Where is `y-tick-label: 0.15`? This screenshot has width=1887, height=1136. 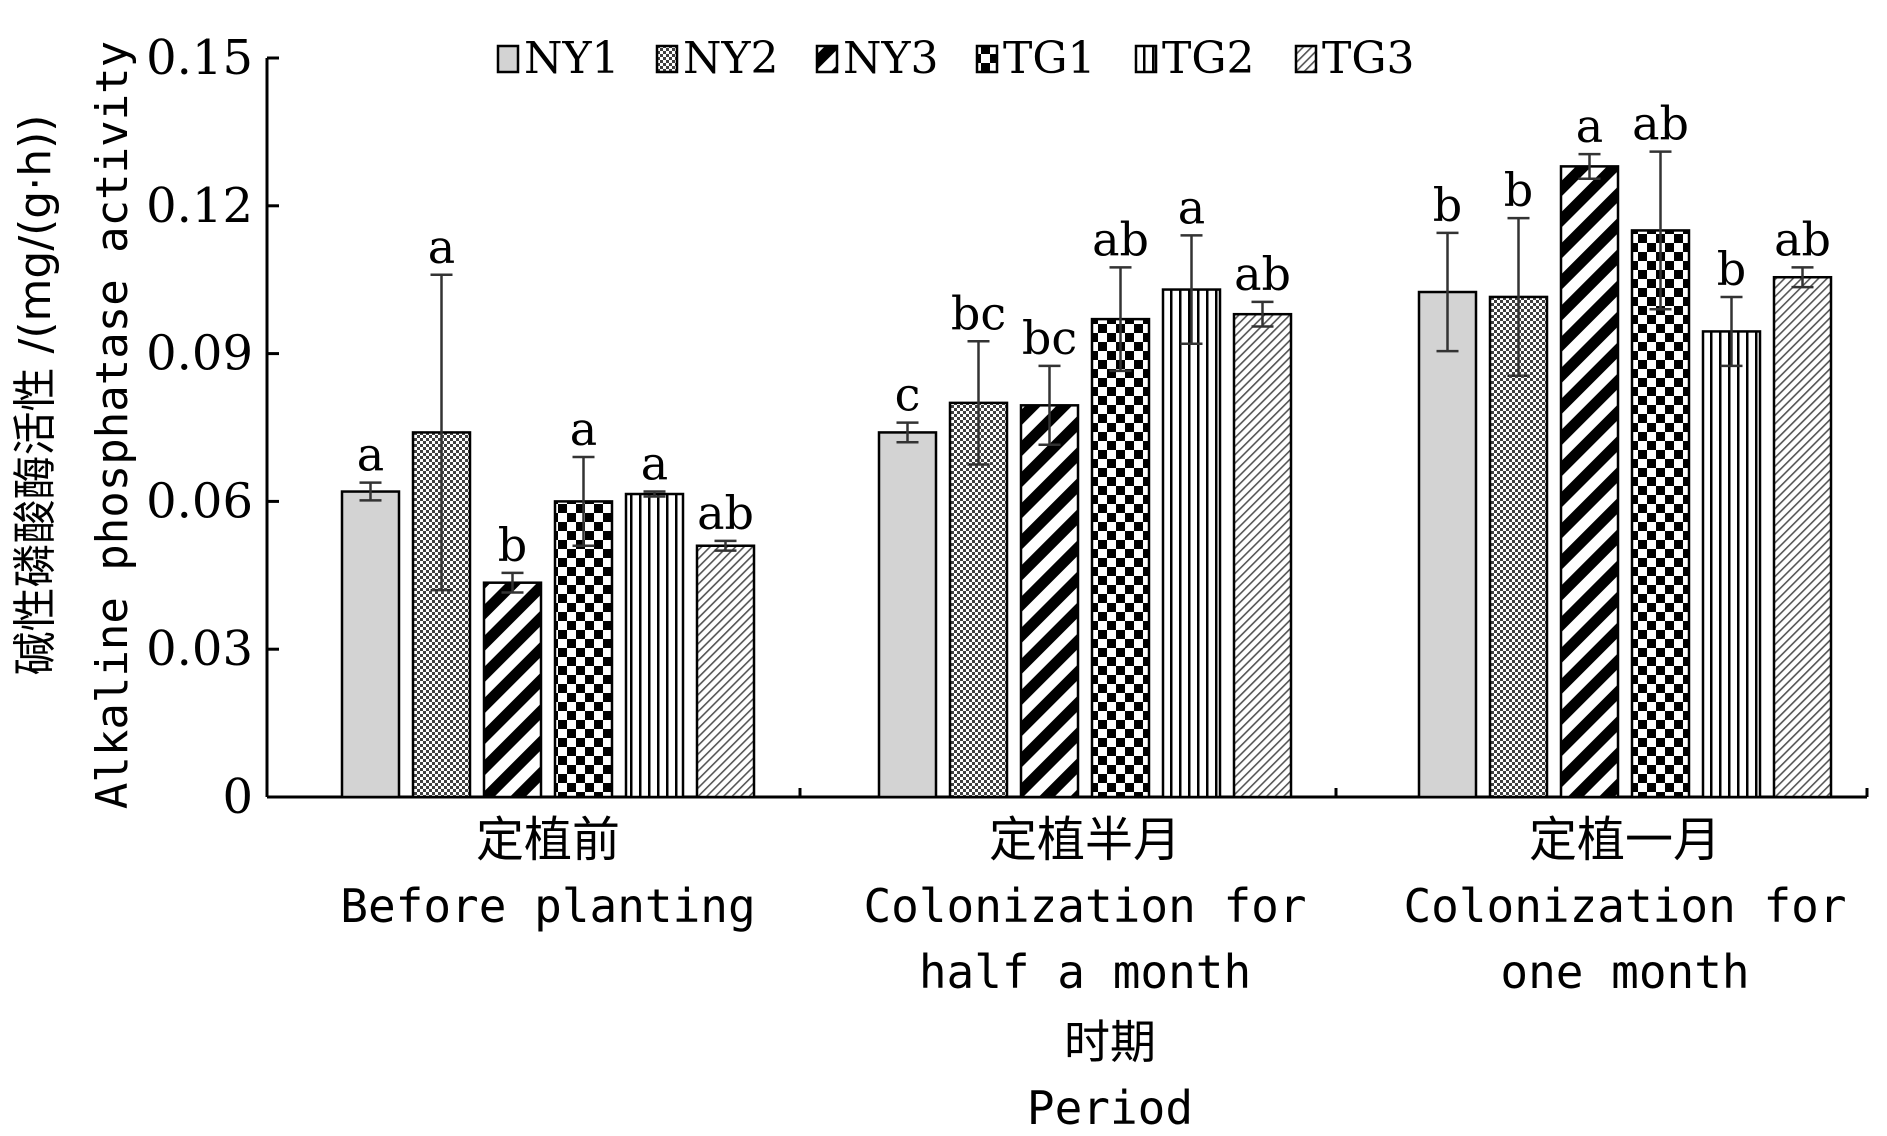 y-tick-label: 0.15 is located at coordinates (199, 58).